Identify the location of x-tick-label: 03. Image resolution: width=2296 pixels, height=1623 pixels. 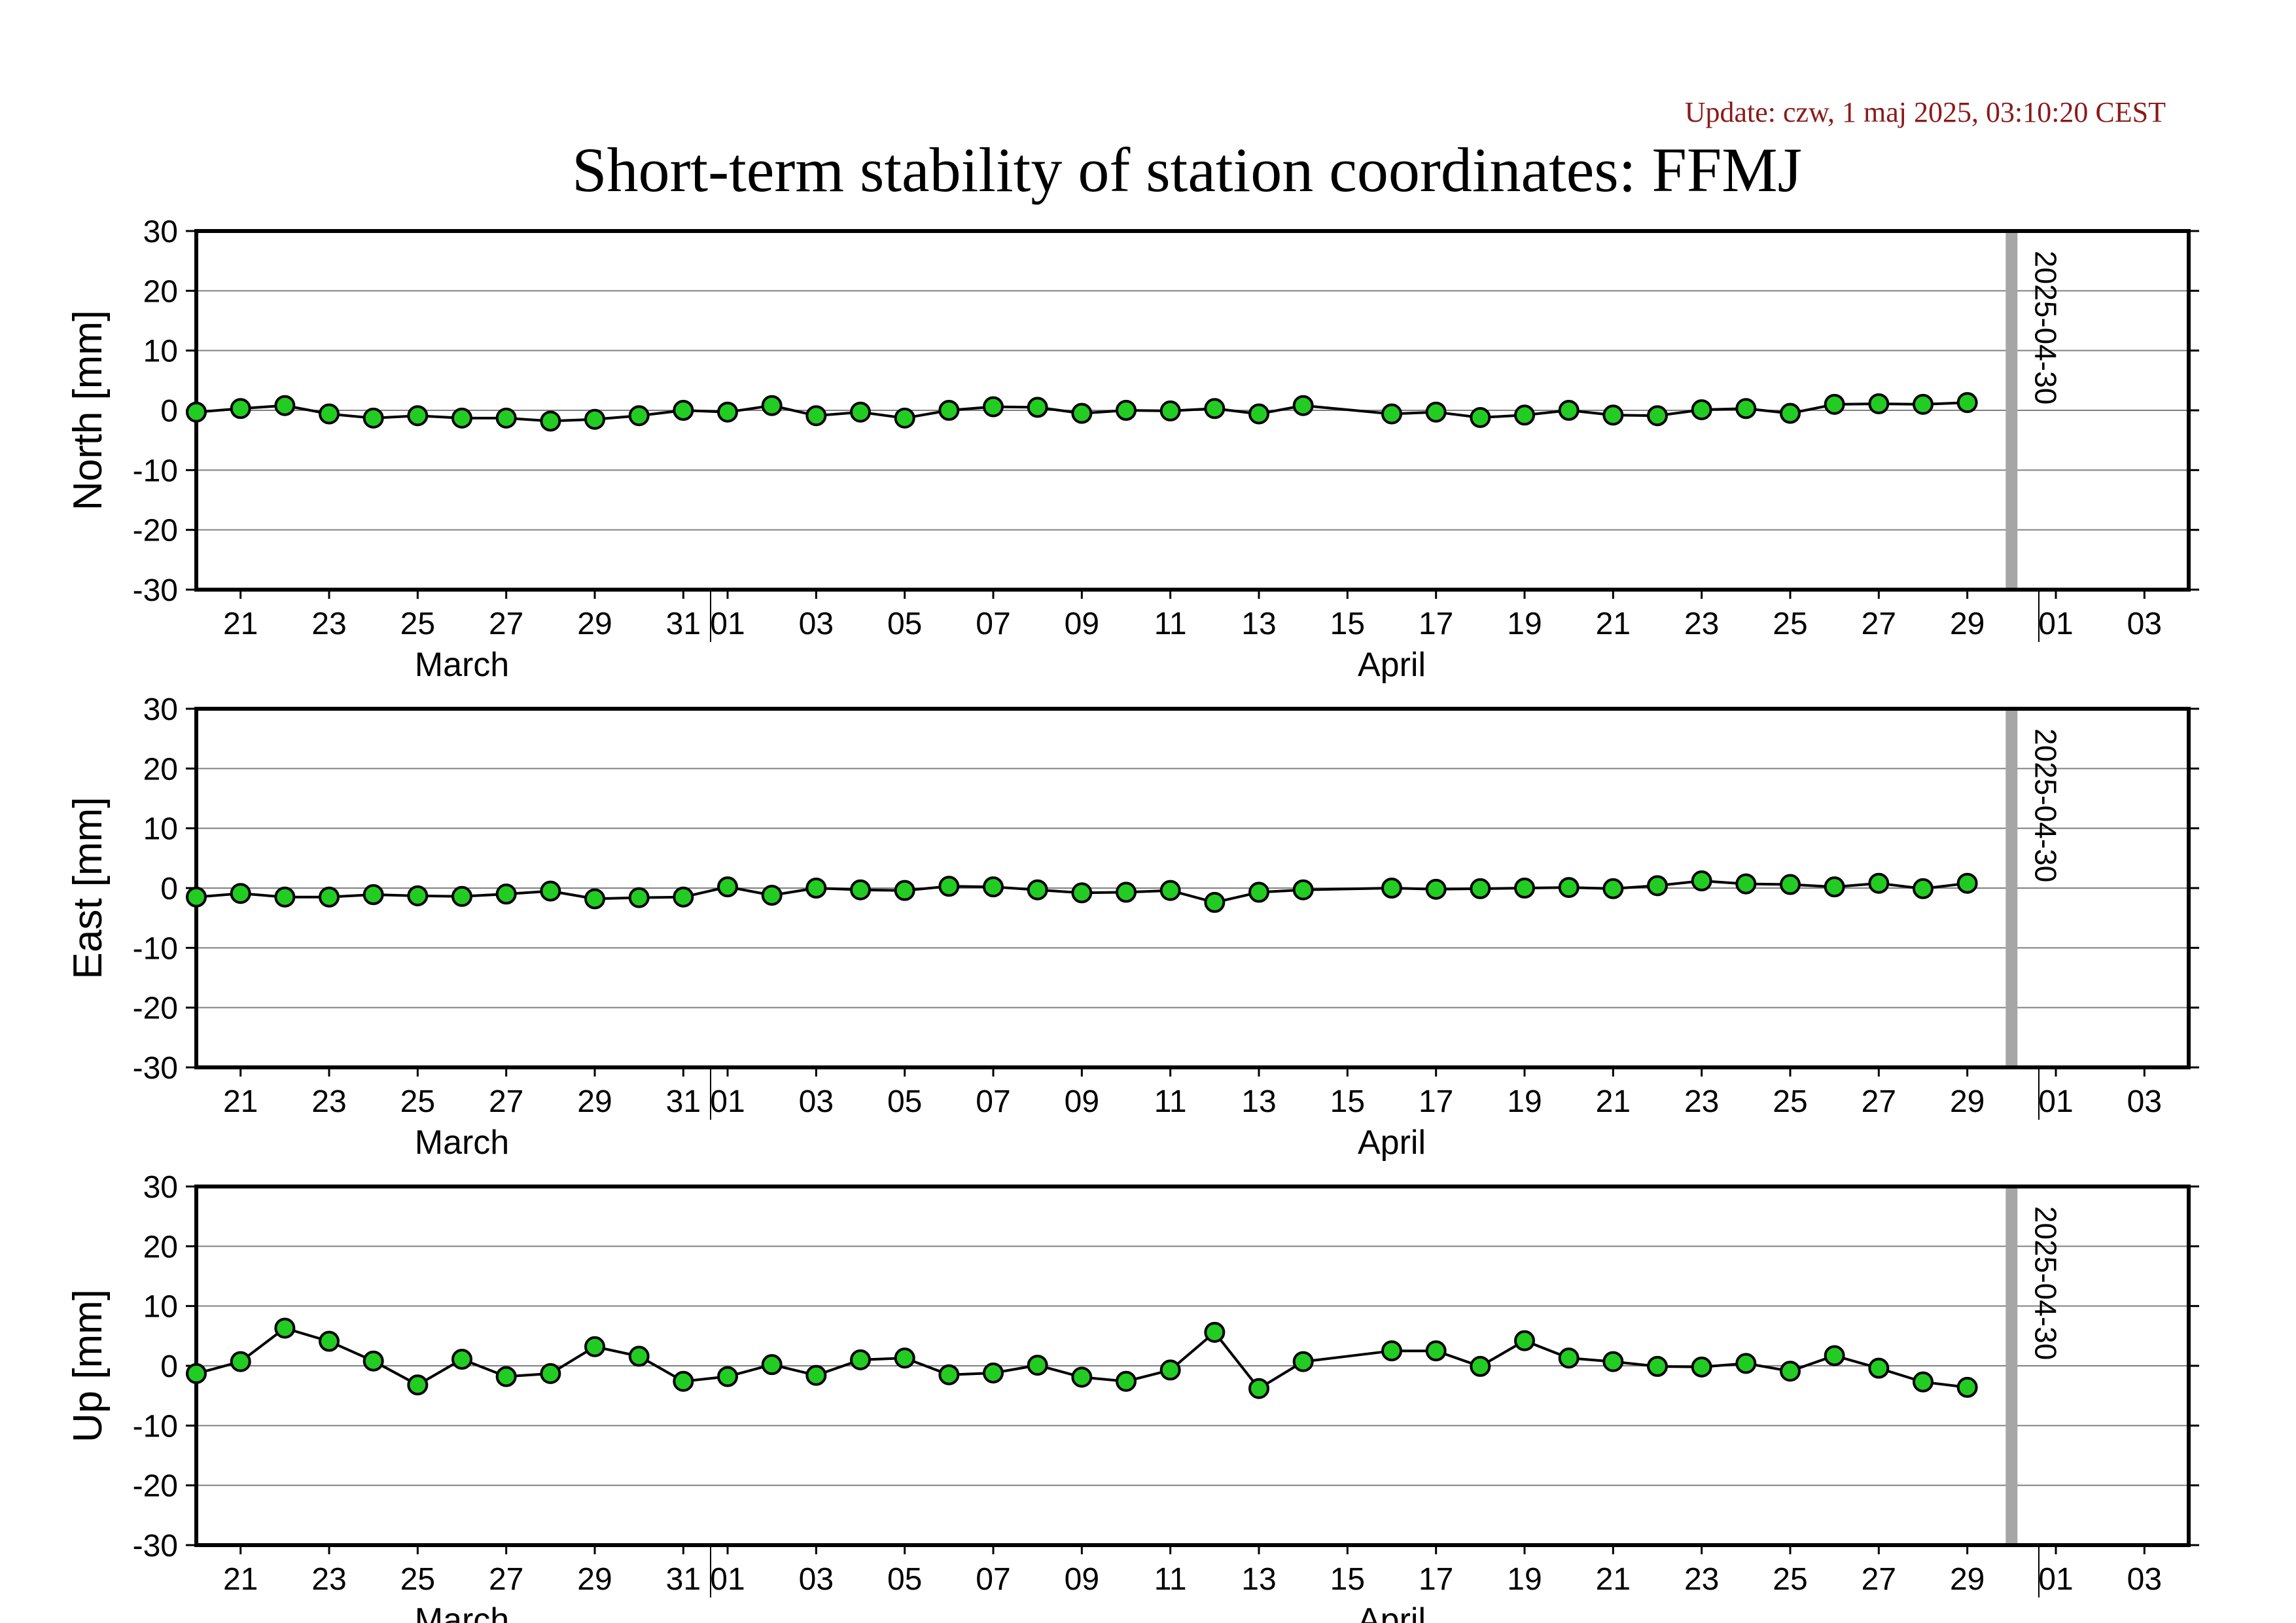
(817, 1101).